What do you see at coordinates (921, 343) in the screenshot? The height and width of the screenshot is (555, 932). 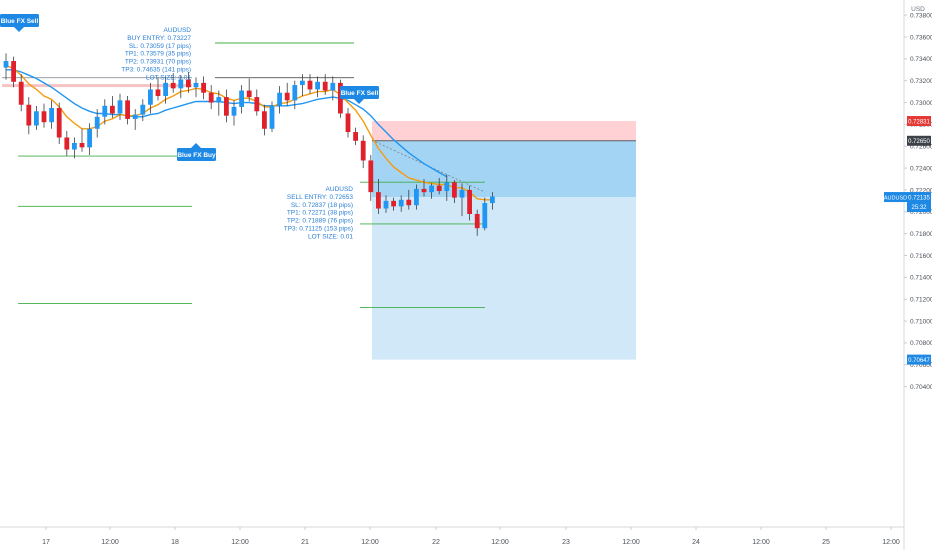 I see `price-tick-label: 0.70800` at bounding box center [921, 343].